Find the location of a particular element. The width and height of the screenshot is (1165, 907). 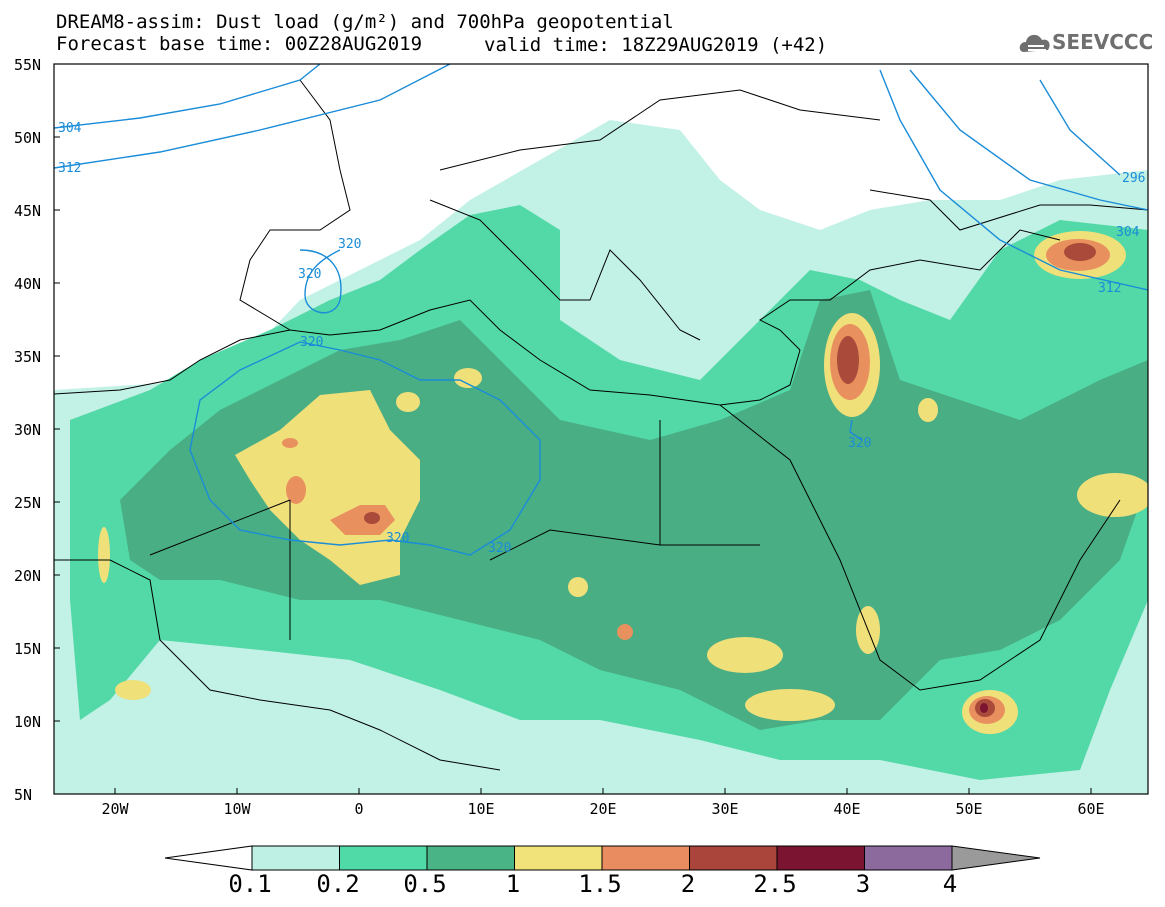

dust-region-2b is located at coordinates (1080, 252).